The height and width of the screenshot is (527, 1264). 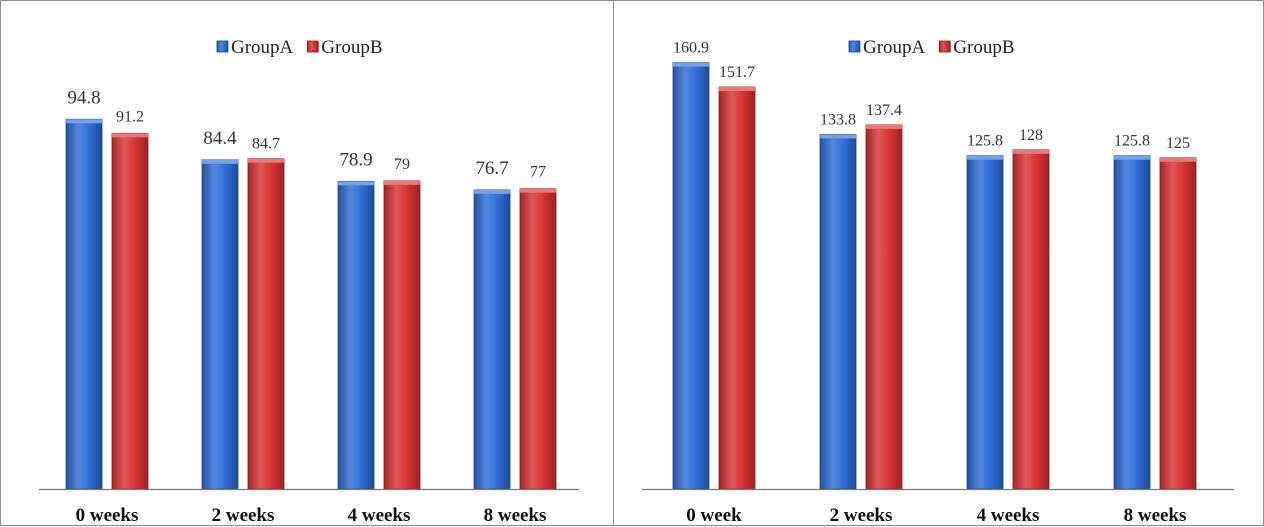 I want to click on value-label: 125, so click(x=1178, y=143).